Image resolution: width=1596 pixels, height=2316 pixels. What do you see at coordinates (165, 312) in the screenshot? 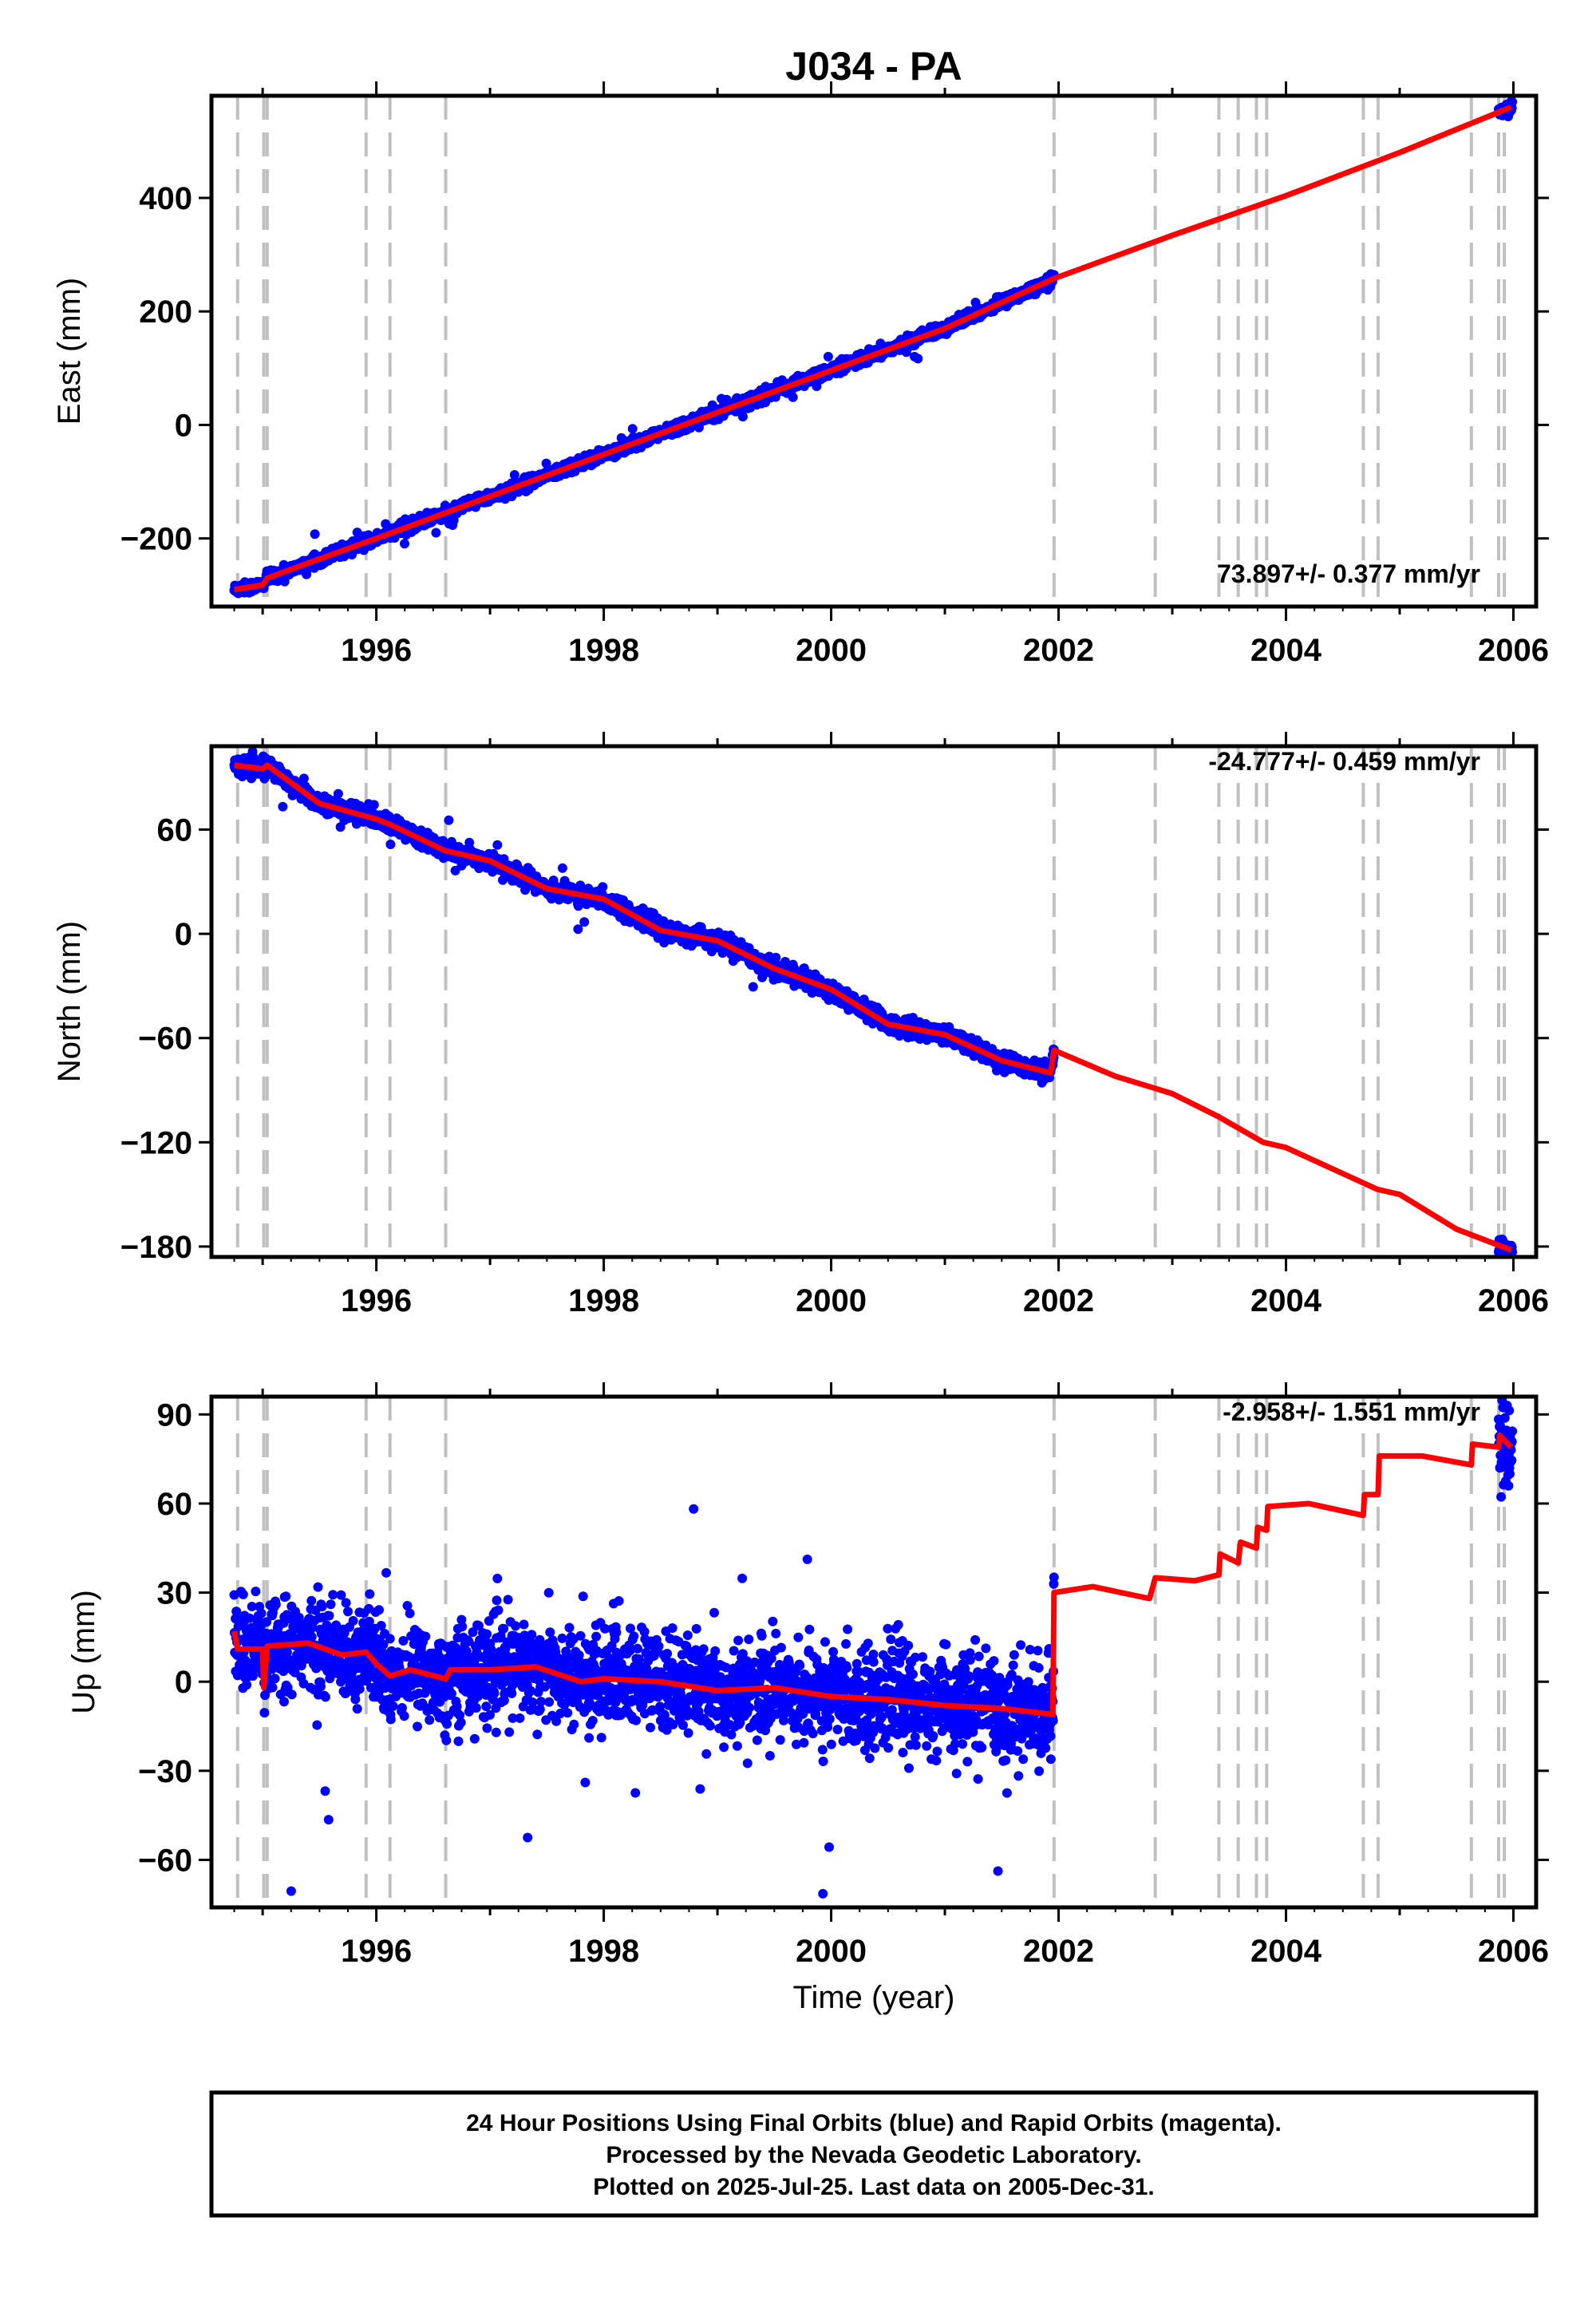
I see `y-tick-label: 200` at bounding box center [165, 312].